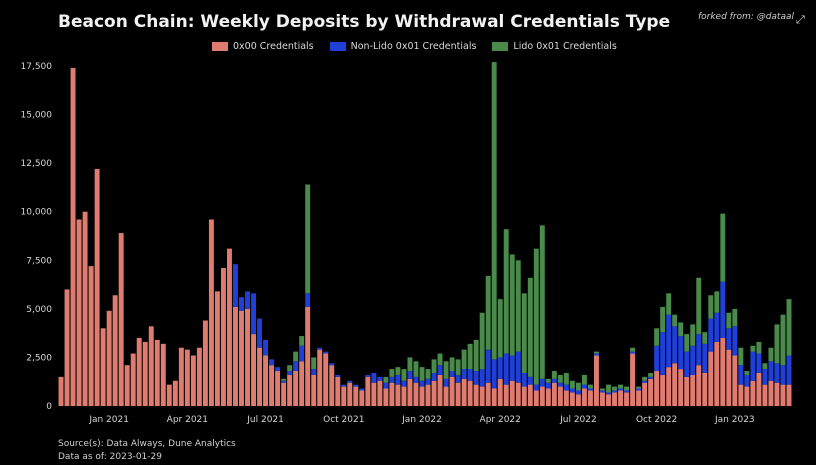  What do you see at coordinates (263, 46) in the screenshot?
I see `legend-item-0x00: 0x00 Credentials` at bounding box center [263, 46].